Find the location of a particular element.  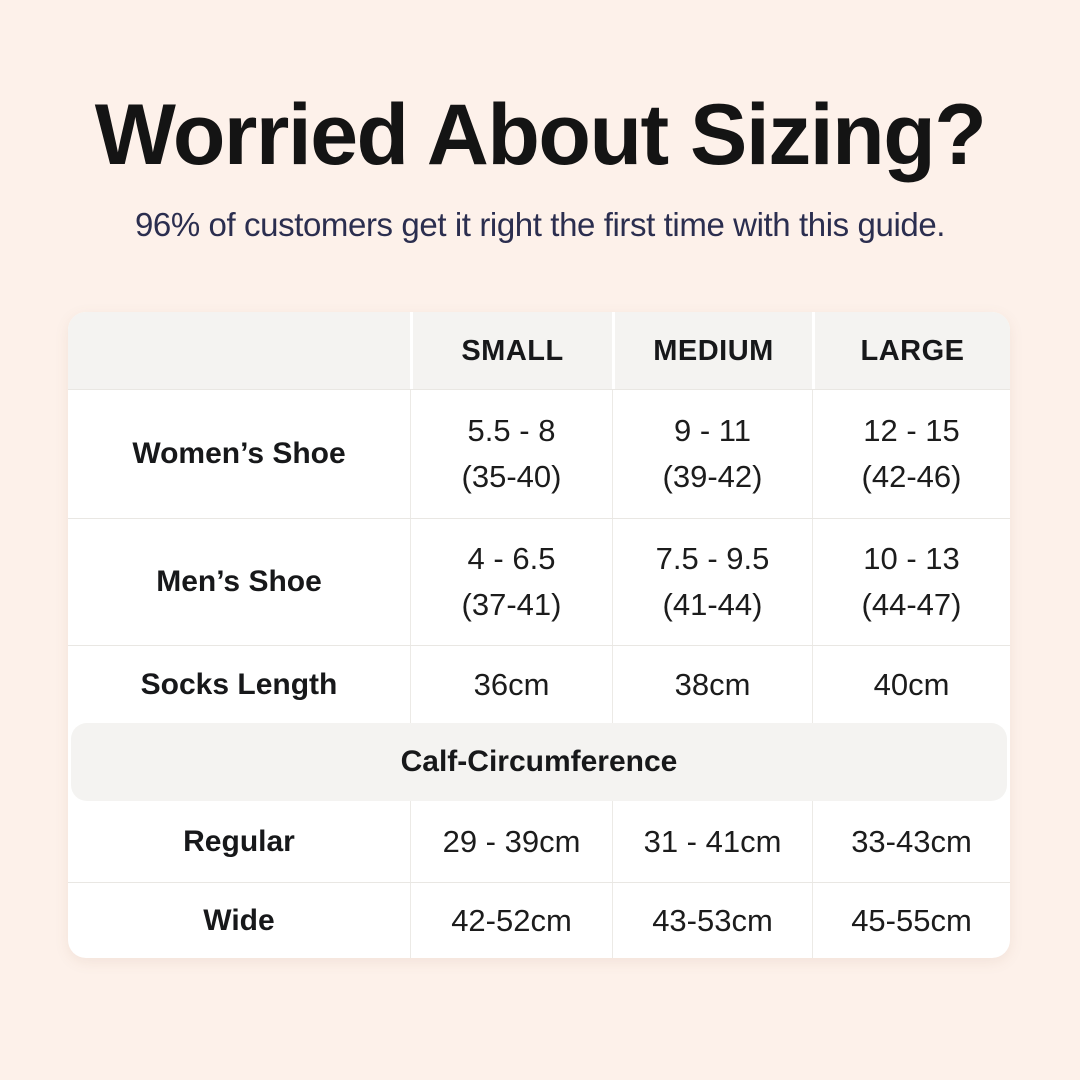

header-cell-empty is located at coordinates (239, 350).